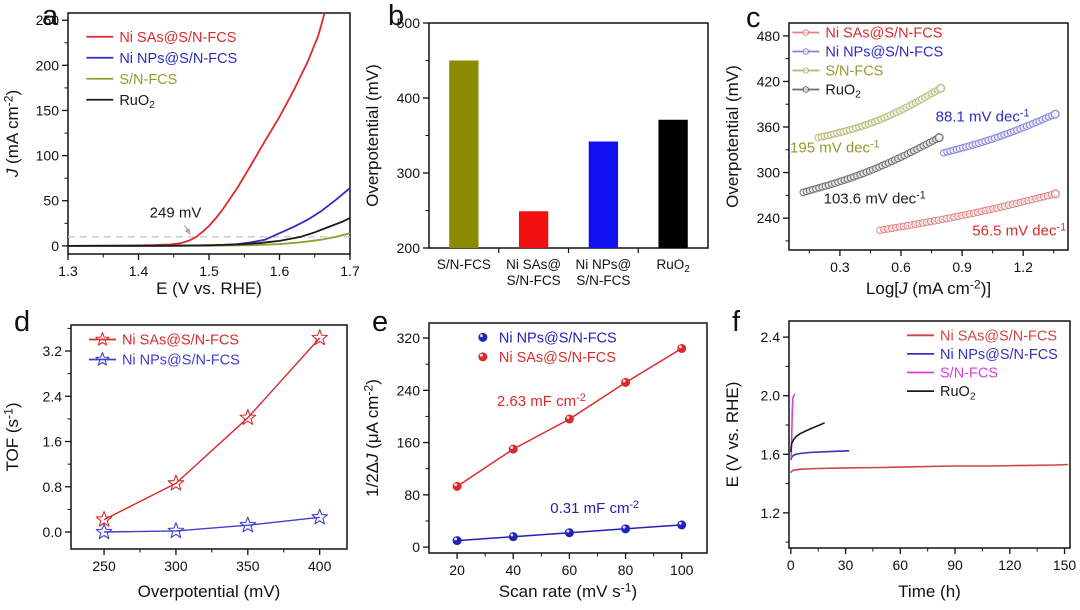  What do you see at coordinates (416, 547) in the screenshot?
I see `y-tick-label: 0` at bounding box center [416, 547].